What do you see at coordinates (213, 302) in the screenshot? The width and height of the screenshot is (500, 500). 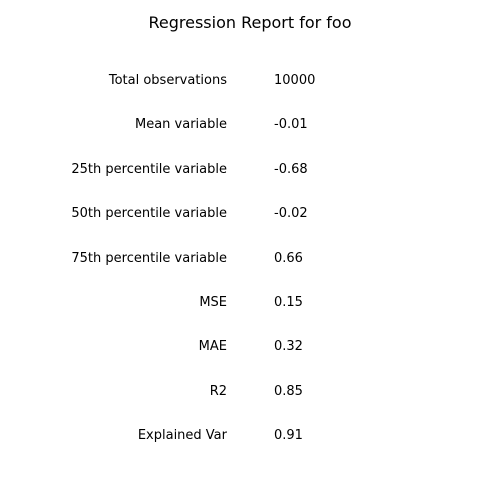 I see `metric-label: MSE` at bounding box center [213, 302].